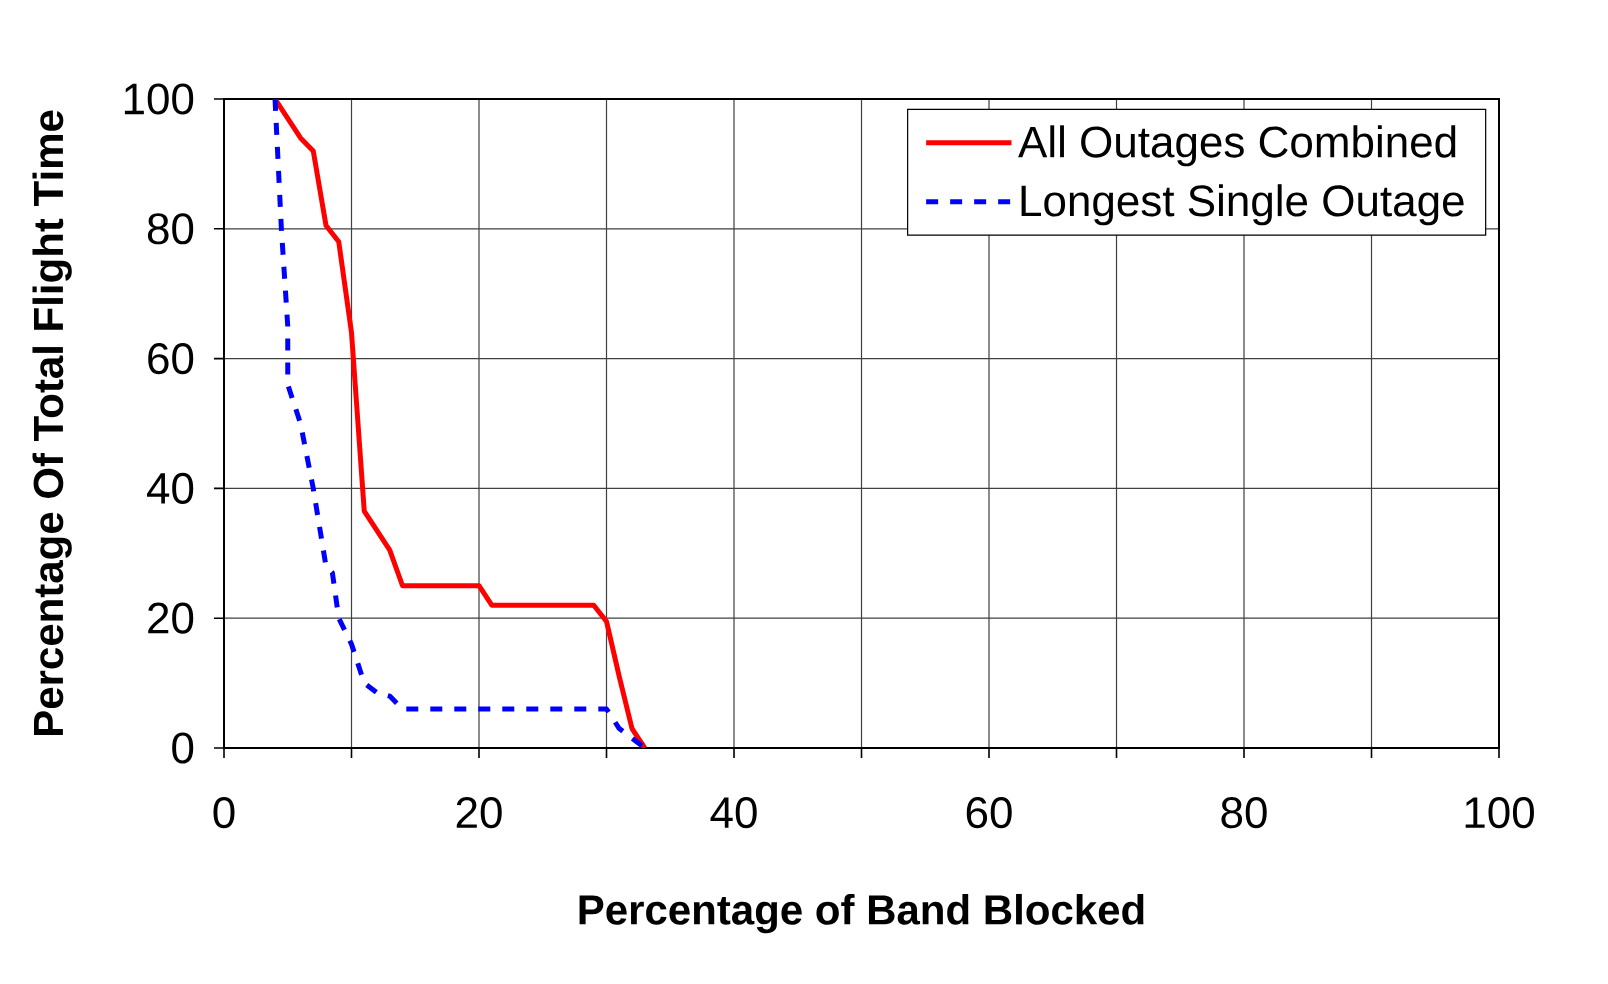  What do you see at coordinates (1244, 813) in the screenshot?
I see `x-tick-label: 80` at bounding box center [1244, 813].